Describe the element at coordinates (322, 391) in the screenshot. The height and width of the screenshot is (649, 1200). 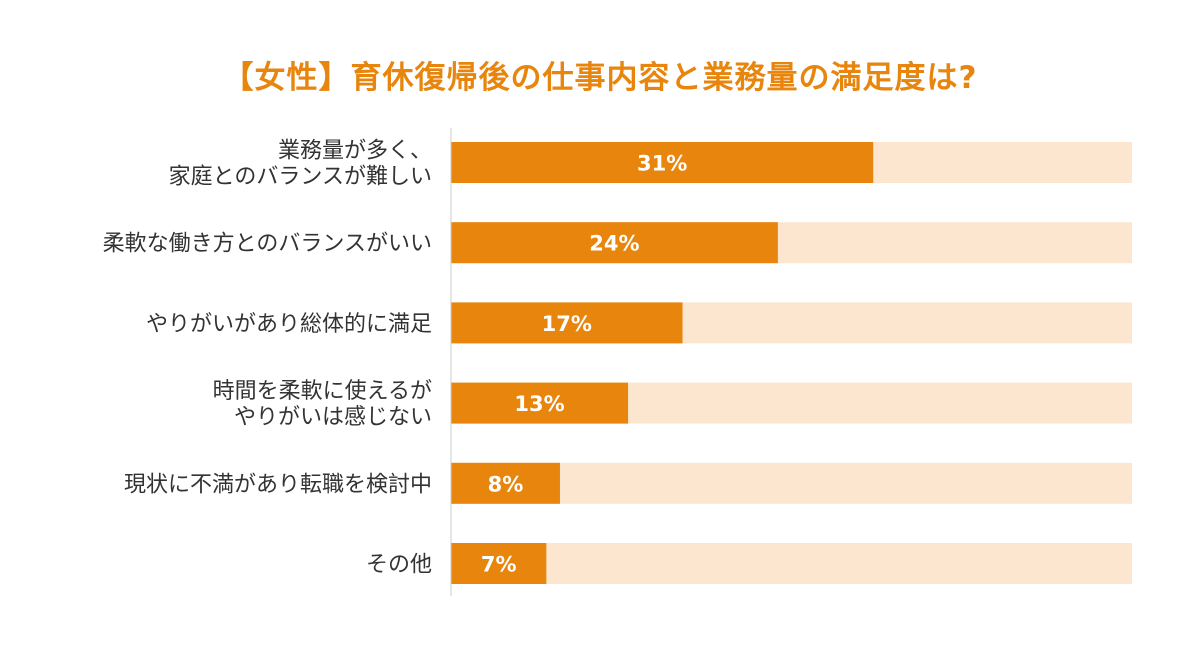
I see `category-label: 時間を柔軟に使えるが` at that location.